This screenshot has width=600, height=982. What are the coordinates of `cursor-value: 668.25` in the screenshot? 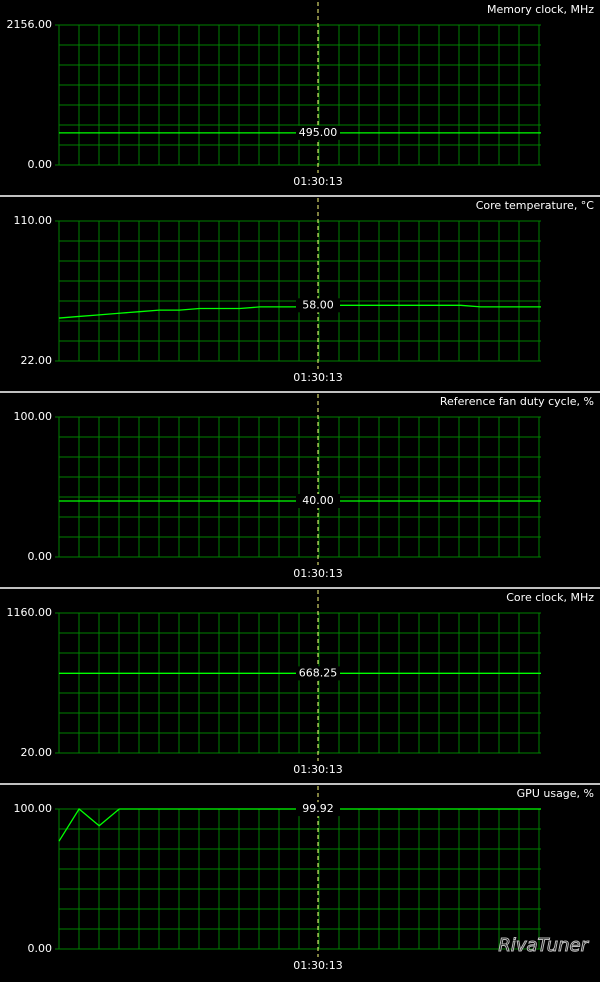 It's located at (318, 672).